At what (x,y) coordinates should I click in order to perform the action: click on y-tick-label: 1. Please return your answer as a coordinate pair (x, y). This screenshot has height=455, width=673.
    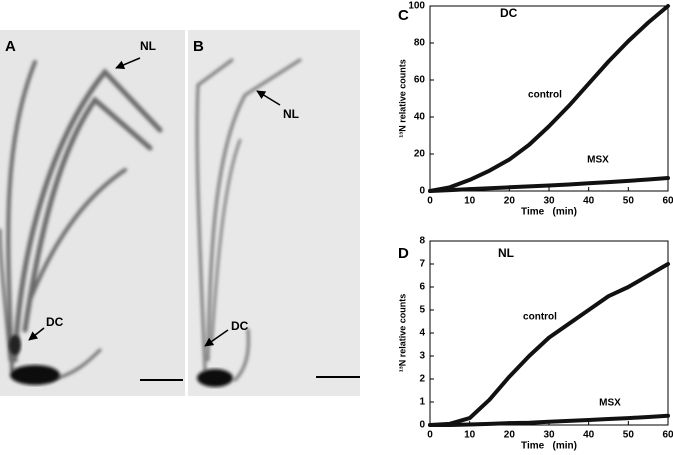
    Looking at the image, I should click on (422, 402).